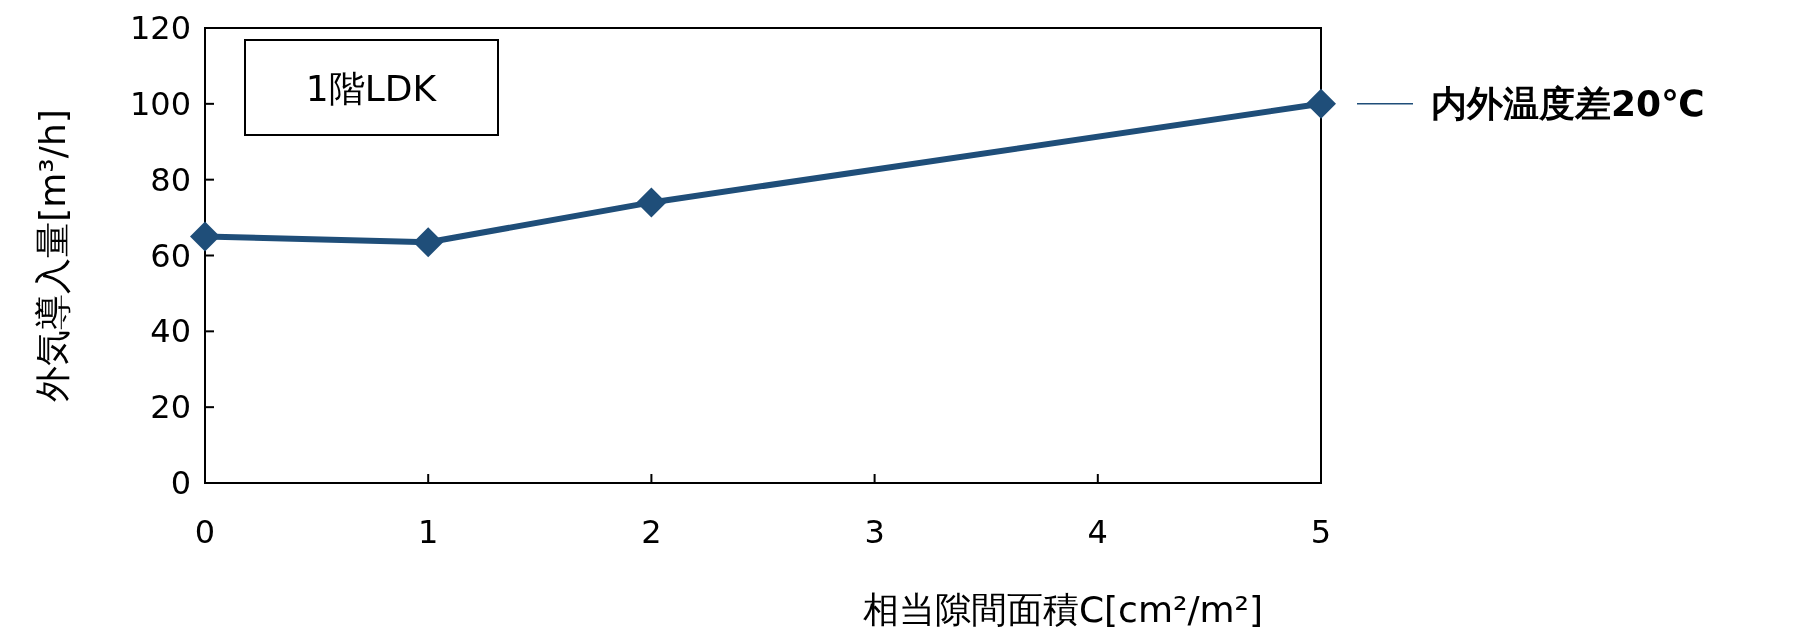 Image resolution: width=1809 pixels, height=638 pixels. I want to click on y-tick-label: 80, so click(170, 179).